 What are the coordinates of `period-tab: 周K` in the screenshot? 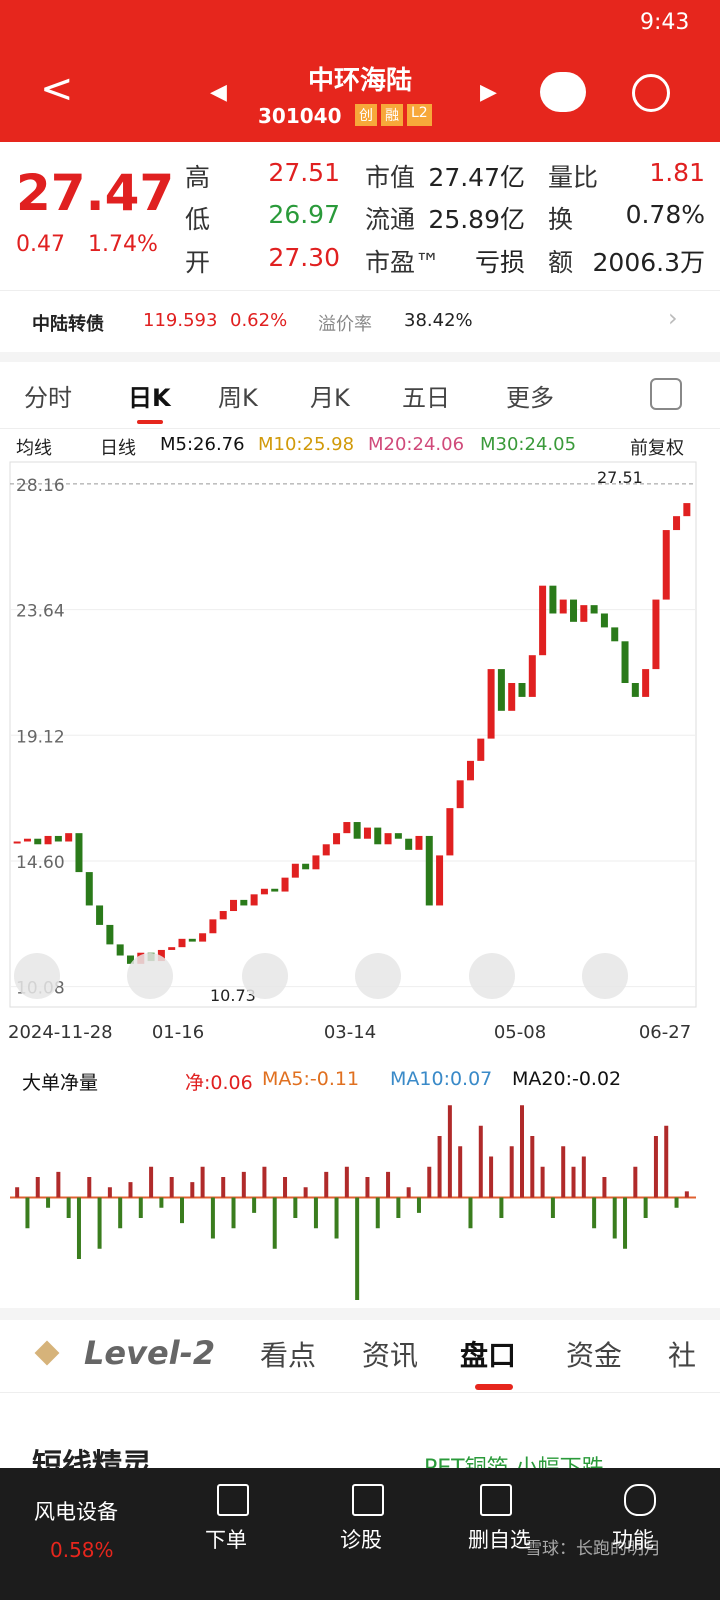 It's located at (238, 398).